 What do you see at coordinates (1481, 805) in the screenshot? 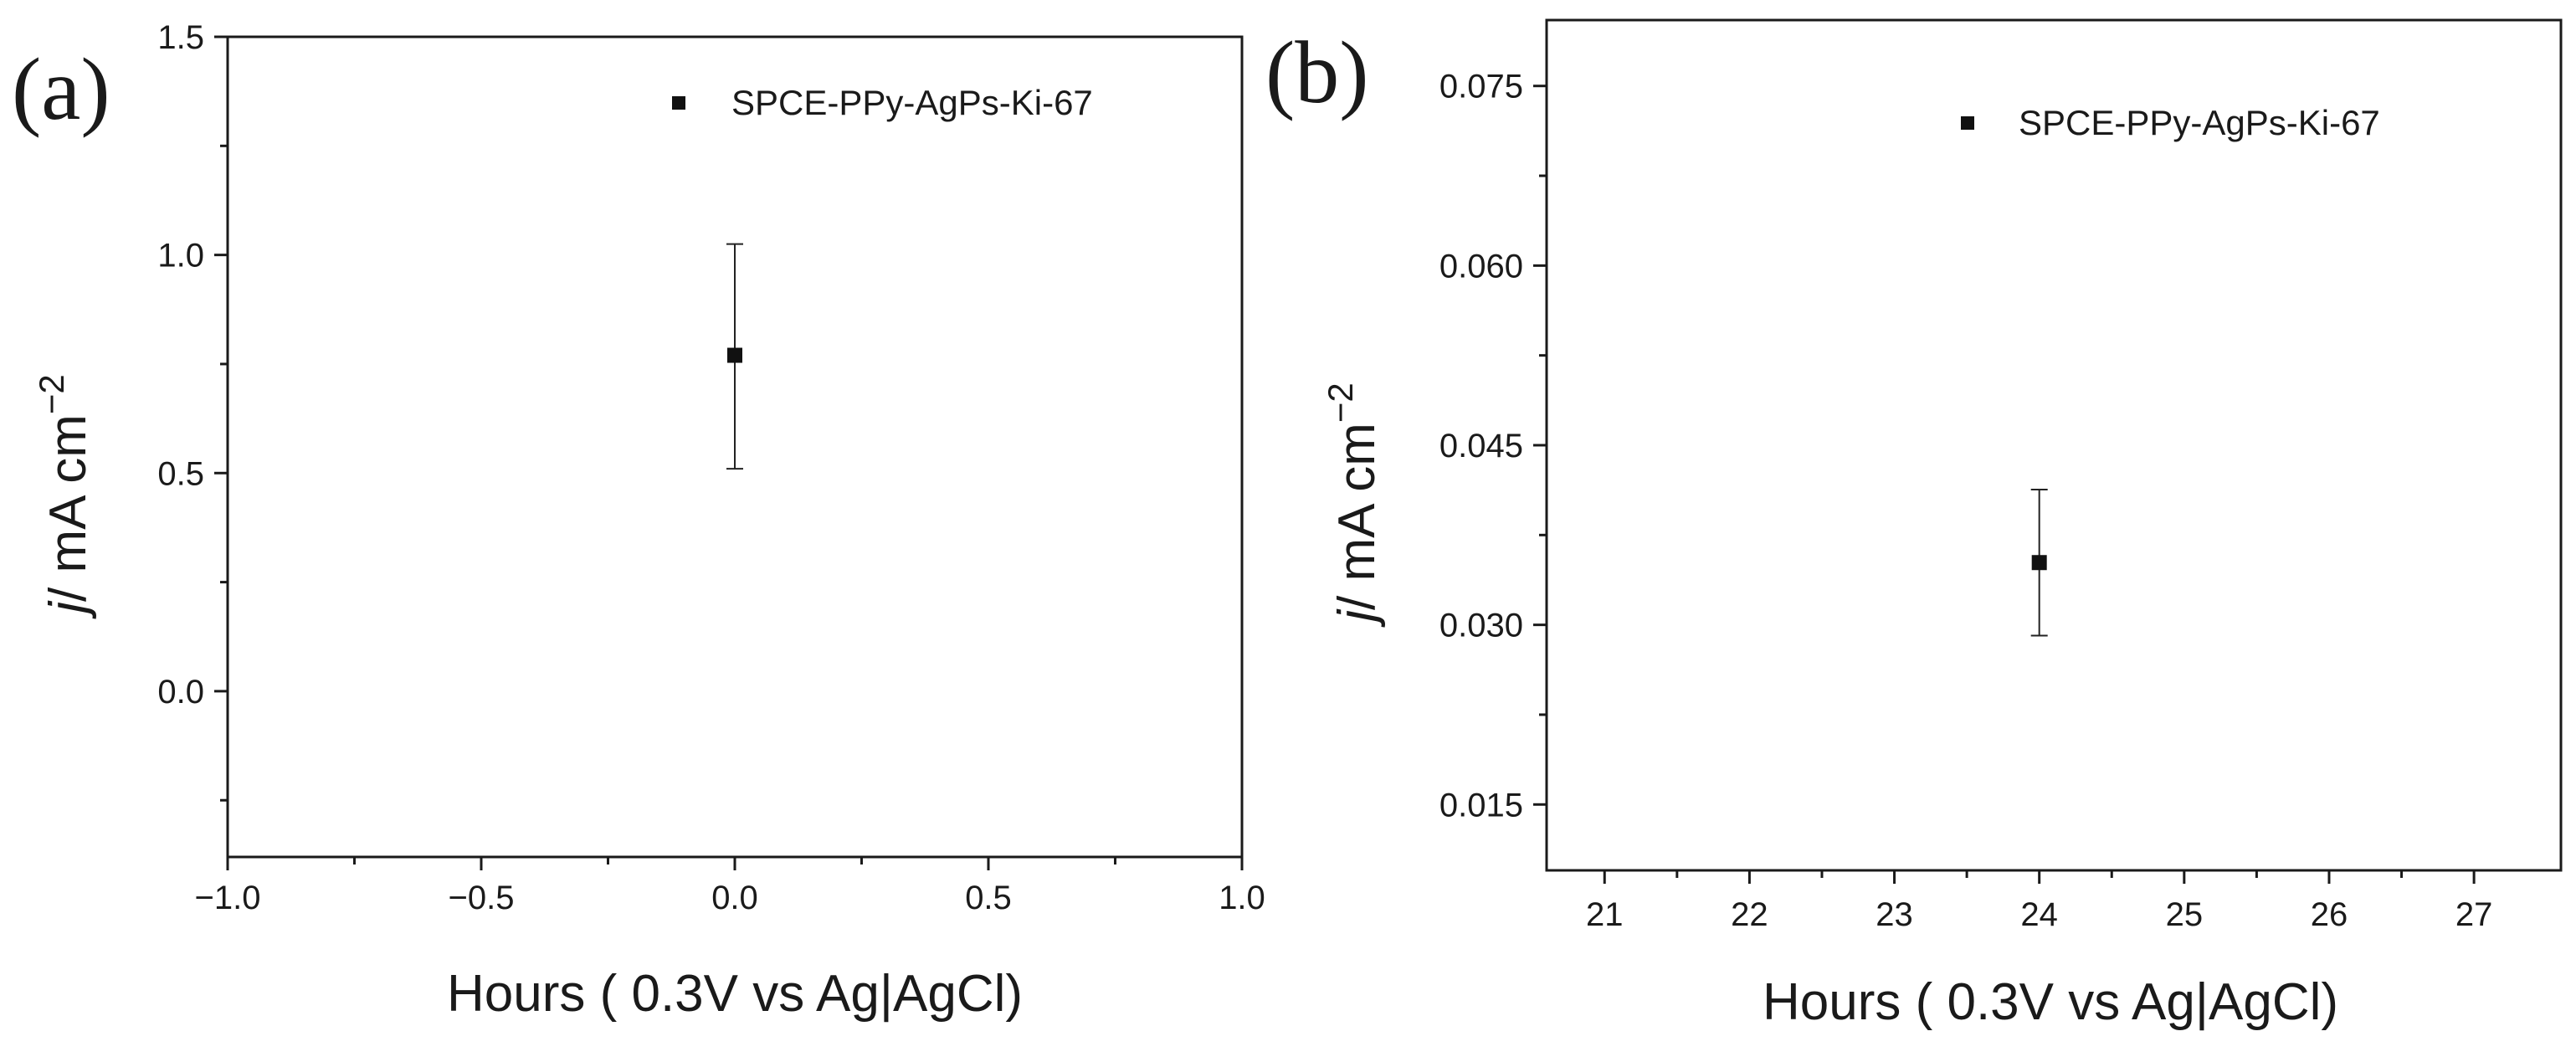
I see `panel-b-y-tick-label: 0.015` at bounding box center [1481, 805].